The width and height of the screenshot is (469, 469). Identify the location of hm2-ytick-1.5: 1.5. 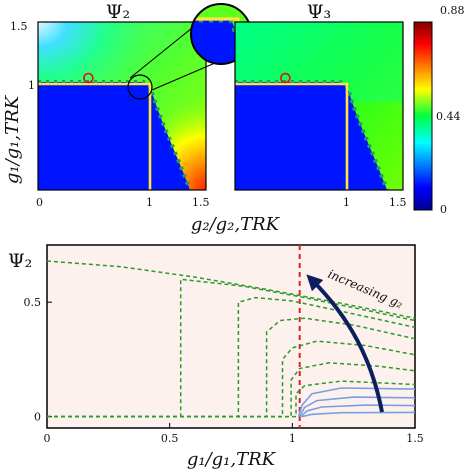
(19, 26).